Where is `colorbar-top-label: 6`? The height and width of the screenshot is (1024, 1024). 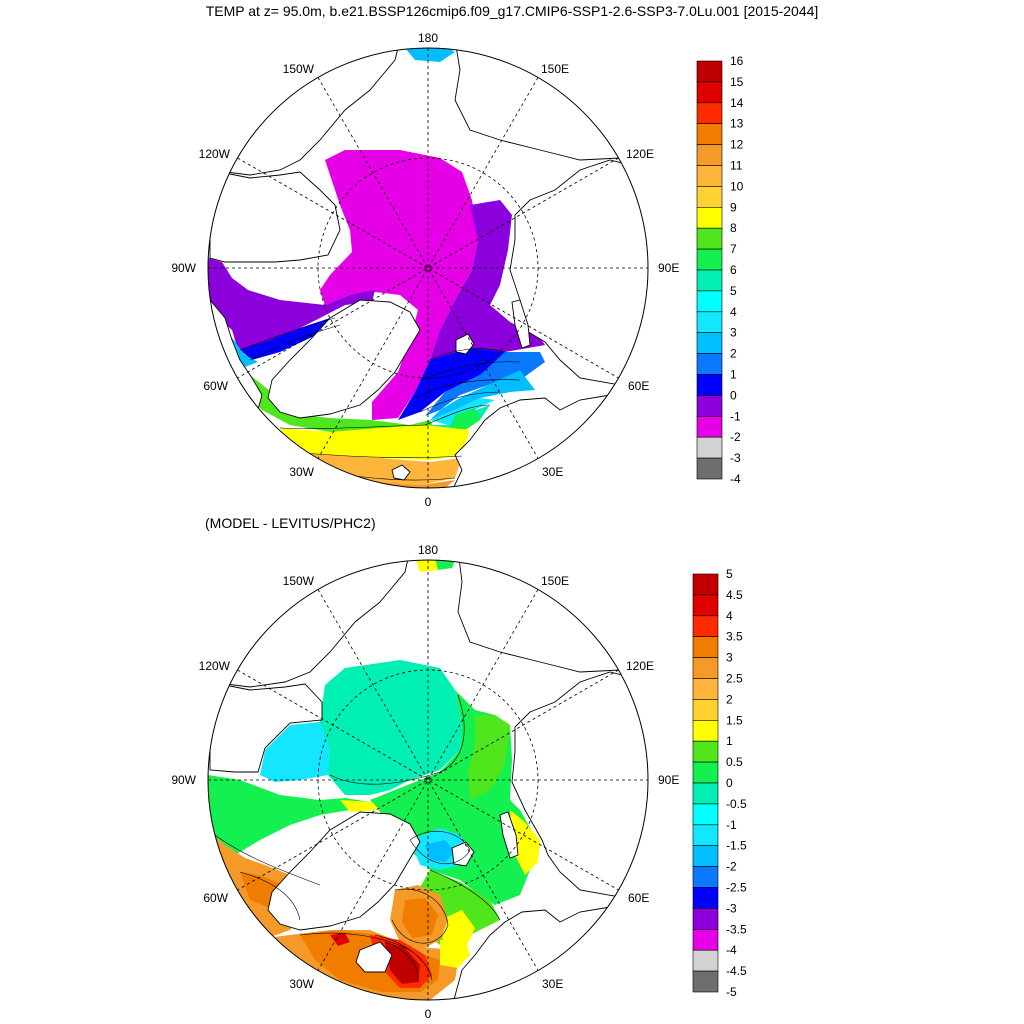 colorbar-top-label: 6 is located at coordinates (733, 270).